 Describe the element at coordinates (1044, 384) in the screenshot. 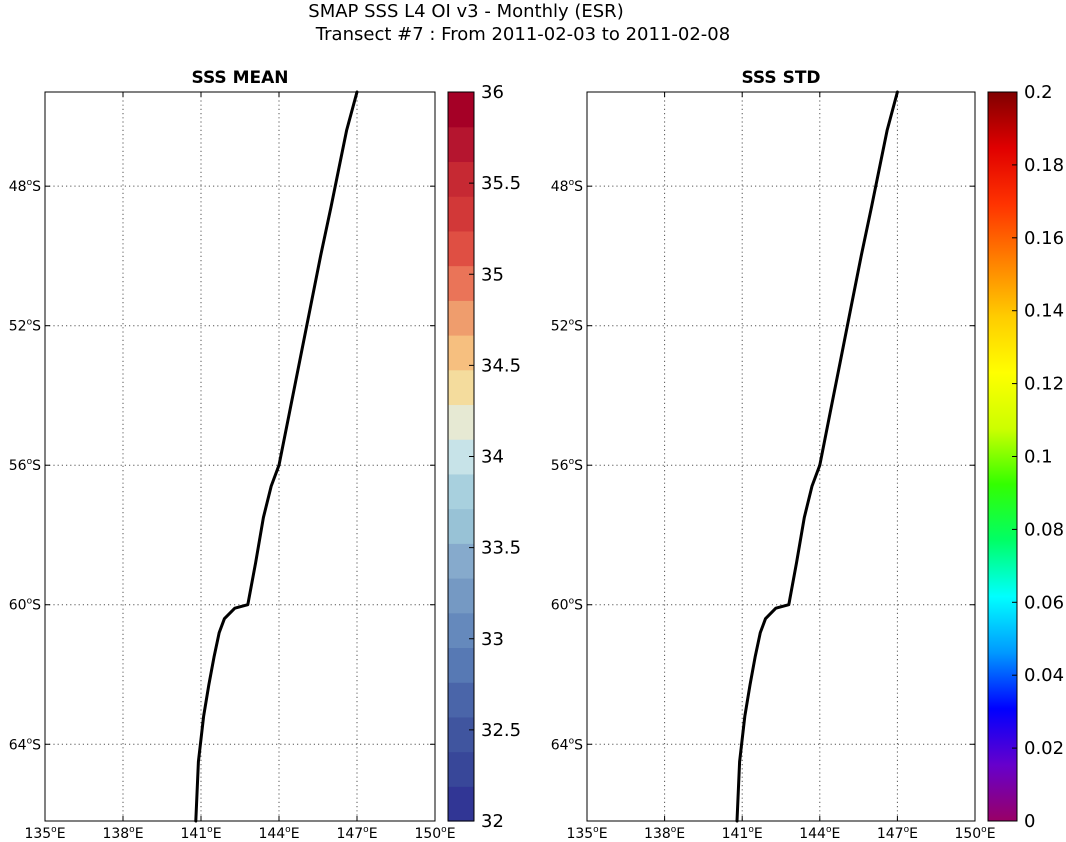

I see `colorbar-tick-label: 0.12` at that location.